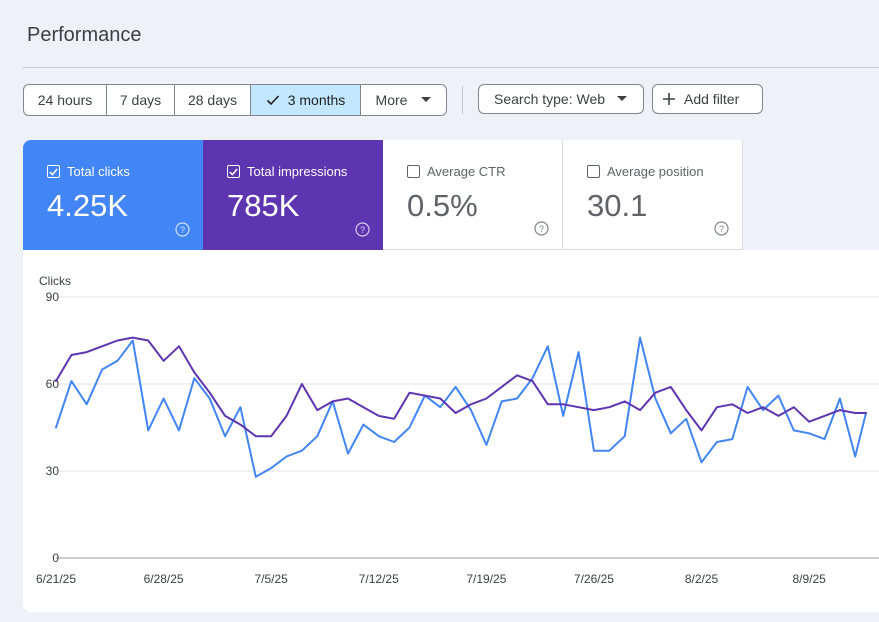 Image resolution: width=879 pixels, height=622 pixels. I want to click on metric-card-total-clicks: Total clicks 4.25K ?, so click(113, 195).